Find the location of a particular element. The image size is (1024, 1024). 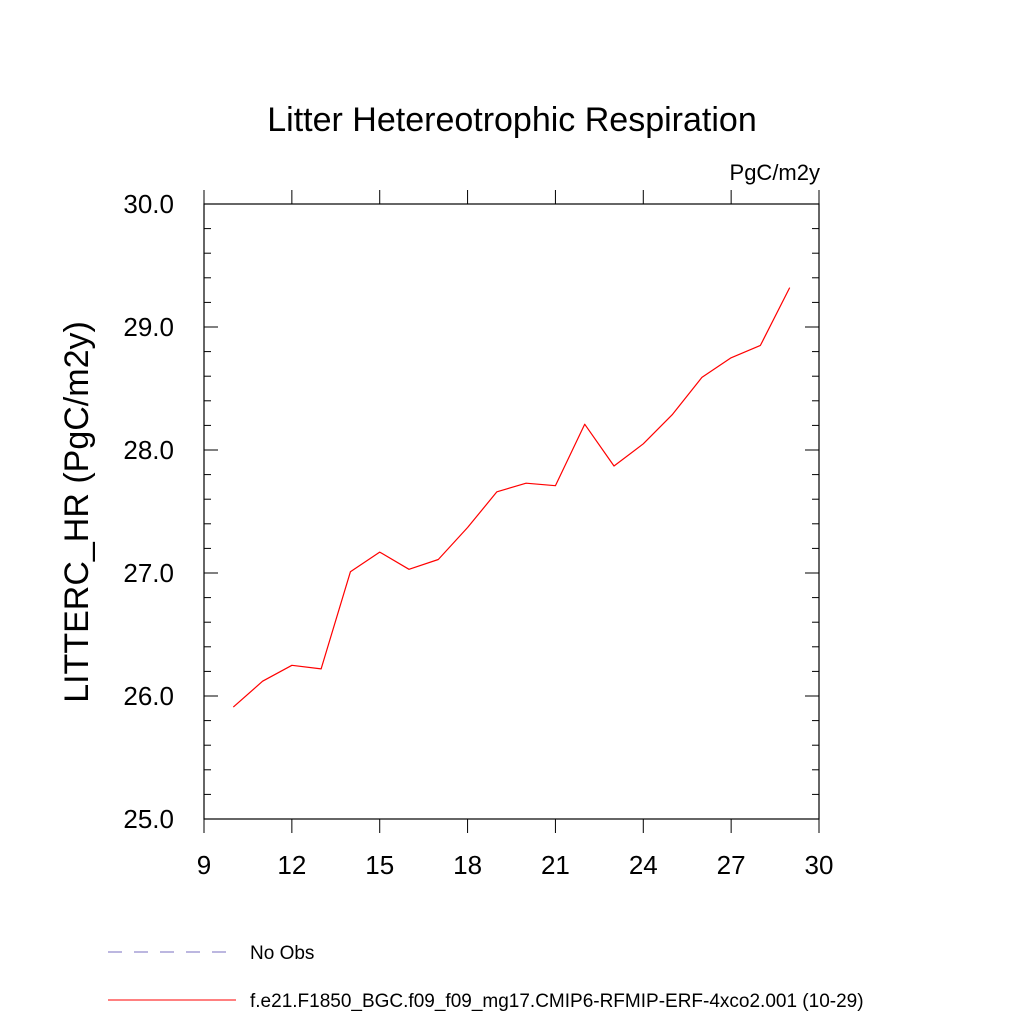

x-tick-label: 24 is located at coordinates (643, 865).